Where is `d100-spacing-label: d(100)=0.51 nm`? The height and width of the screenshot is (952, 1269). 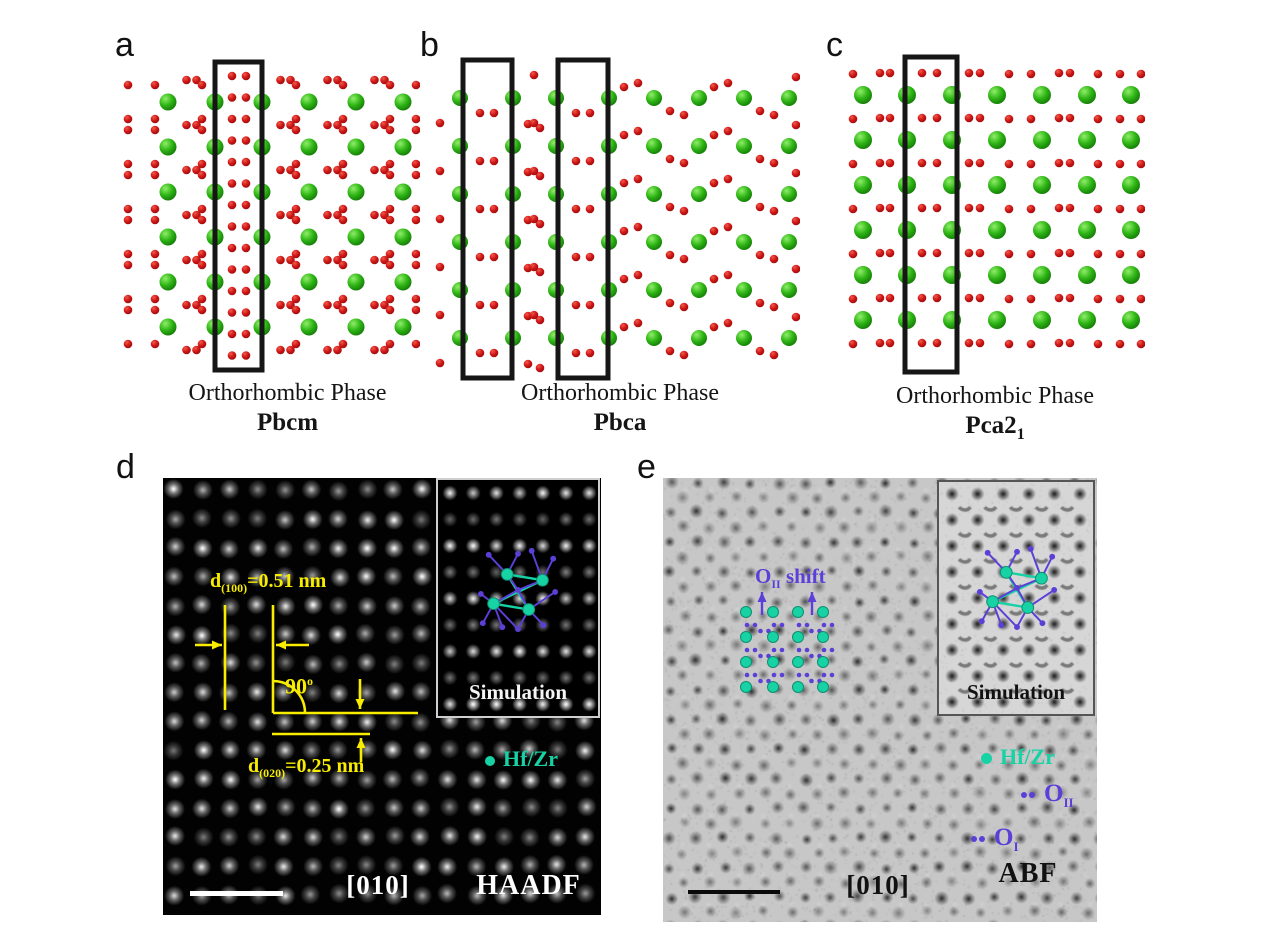 d100-spacing-label: d(100)=0.51 nm is located at coordinates (268, 582).